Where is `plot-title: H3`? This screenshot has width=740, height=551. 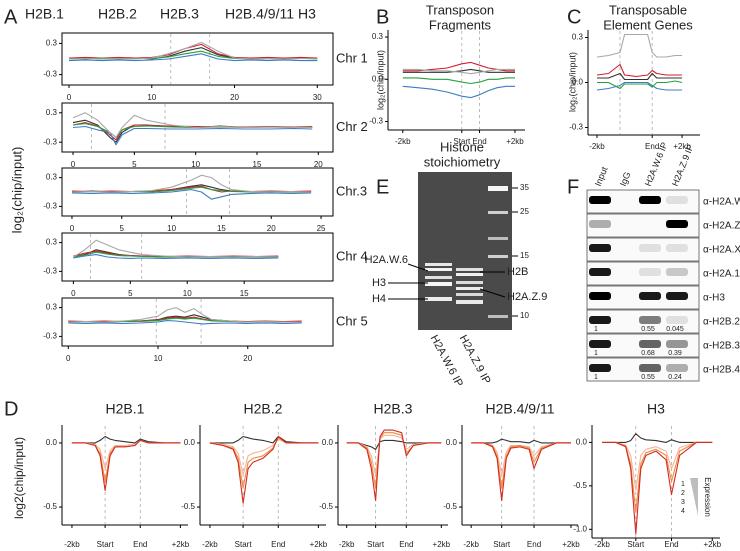
plot-title: H3 is located at coordinates (656, 409).